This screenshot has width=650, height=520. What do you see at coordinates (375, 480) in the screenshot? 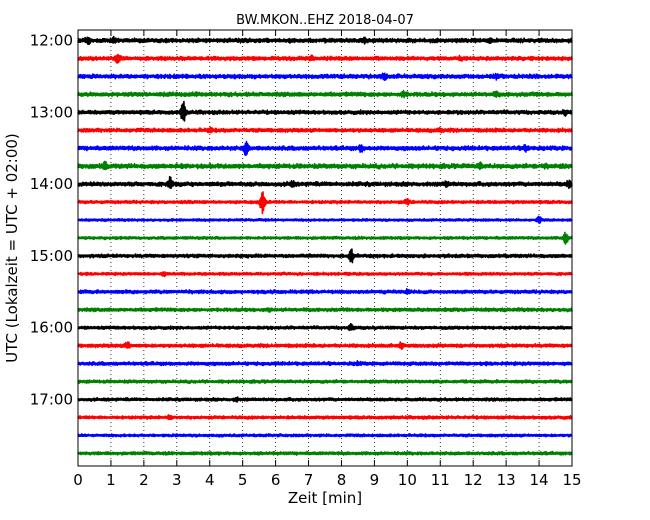
I see `x-tick-label: 9` at bounding box center [375, 480].